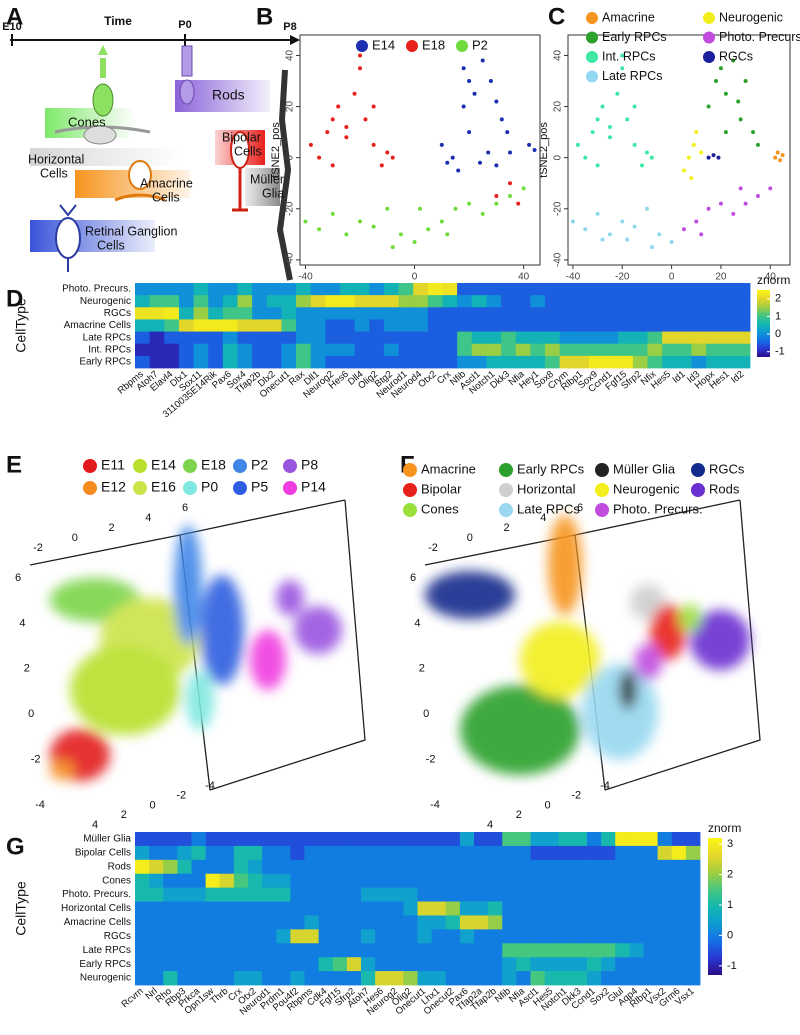  I want to click on box-edge, so click(197, 645).